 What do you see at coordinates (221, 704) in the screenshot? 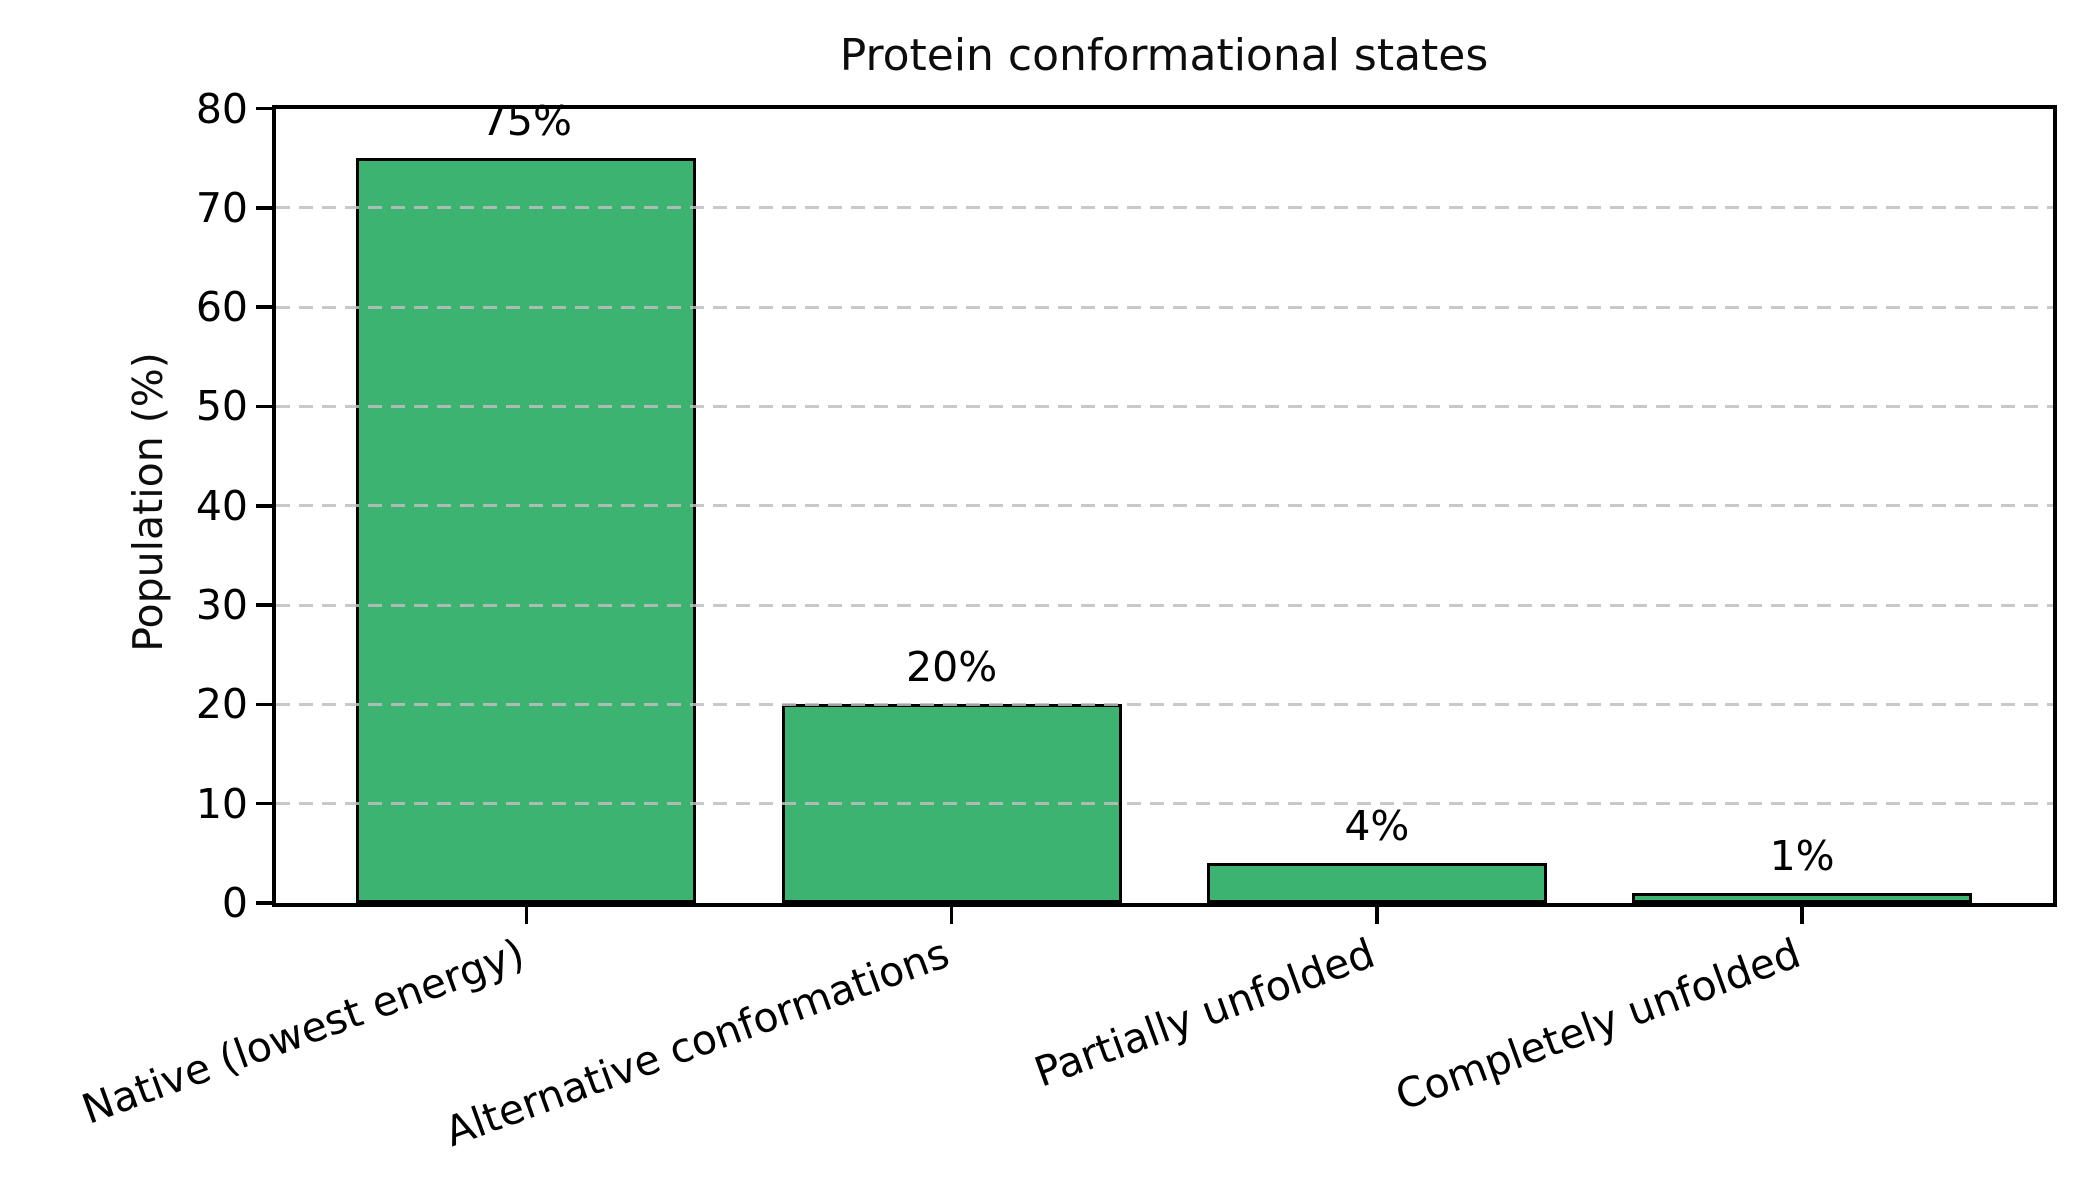
I see `y-tick-label: 20` at bounding box center [221, 704].